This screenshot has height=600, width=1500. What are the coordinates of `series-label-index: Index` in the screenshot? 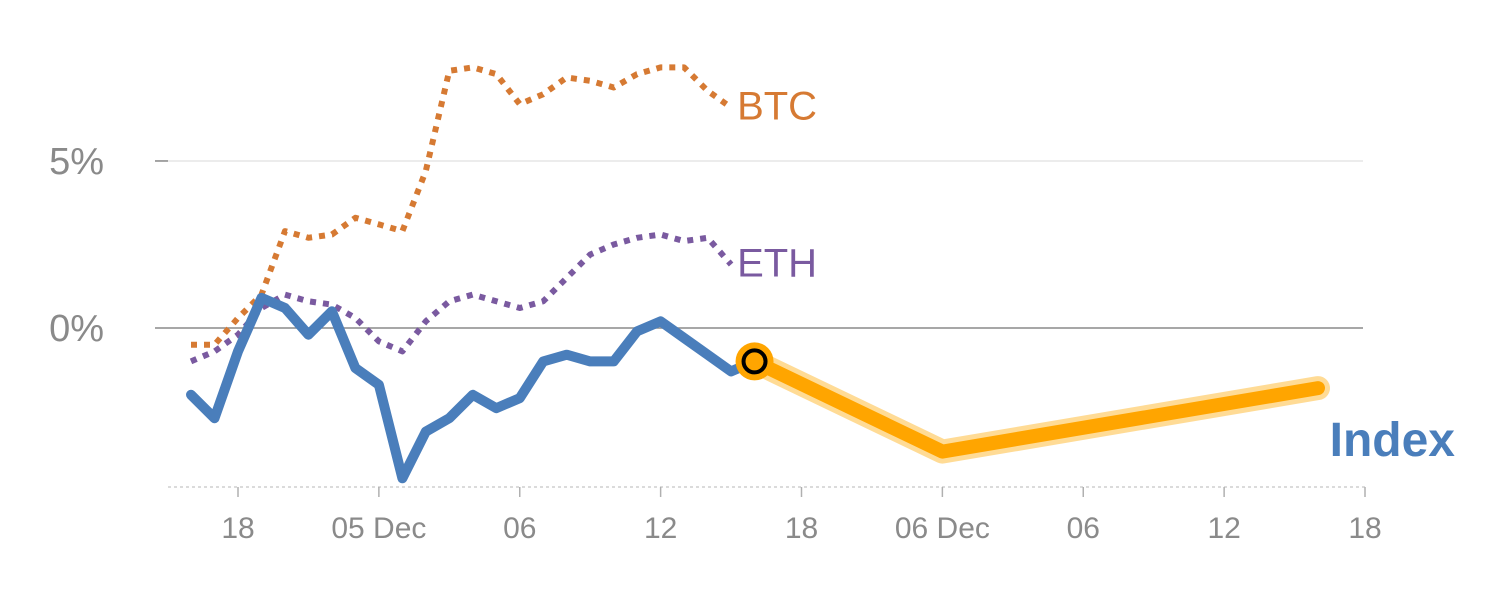 It's located at (1393, 440).